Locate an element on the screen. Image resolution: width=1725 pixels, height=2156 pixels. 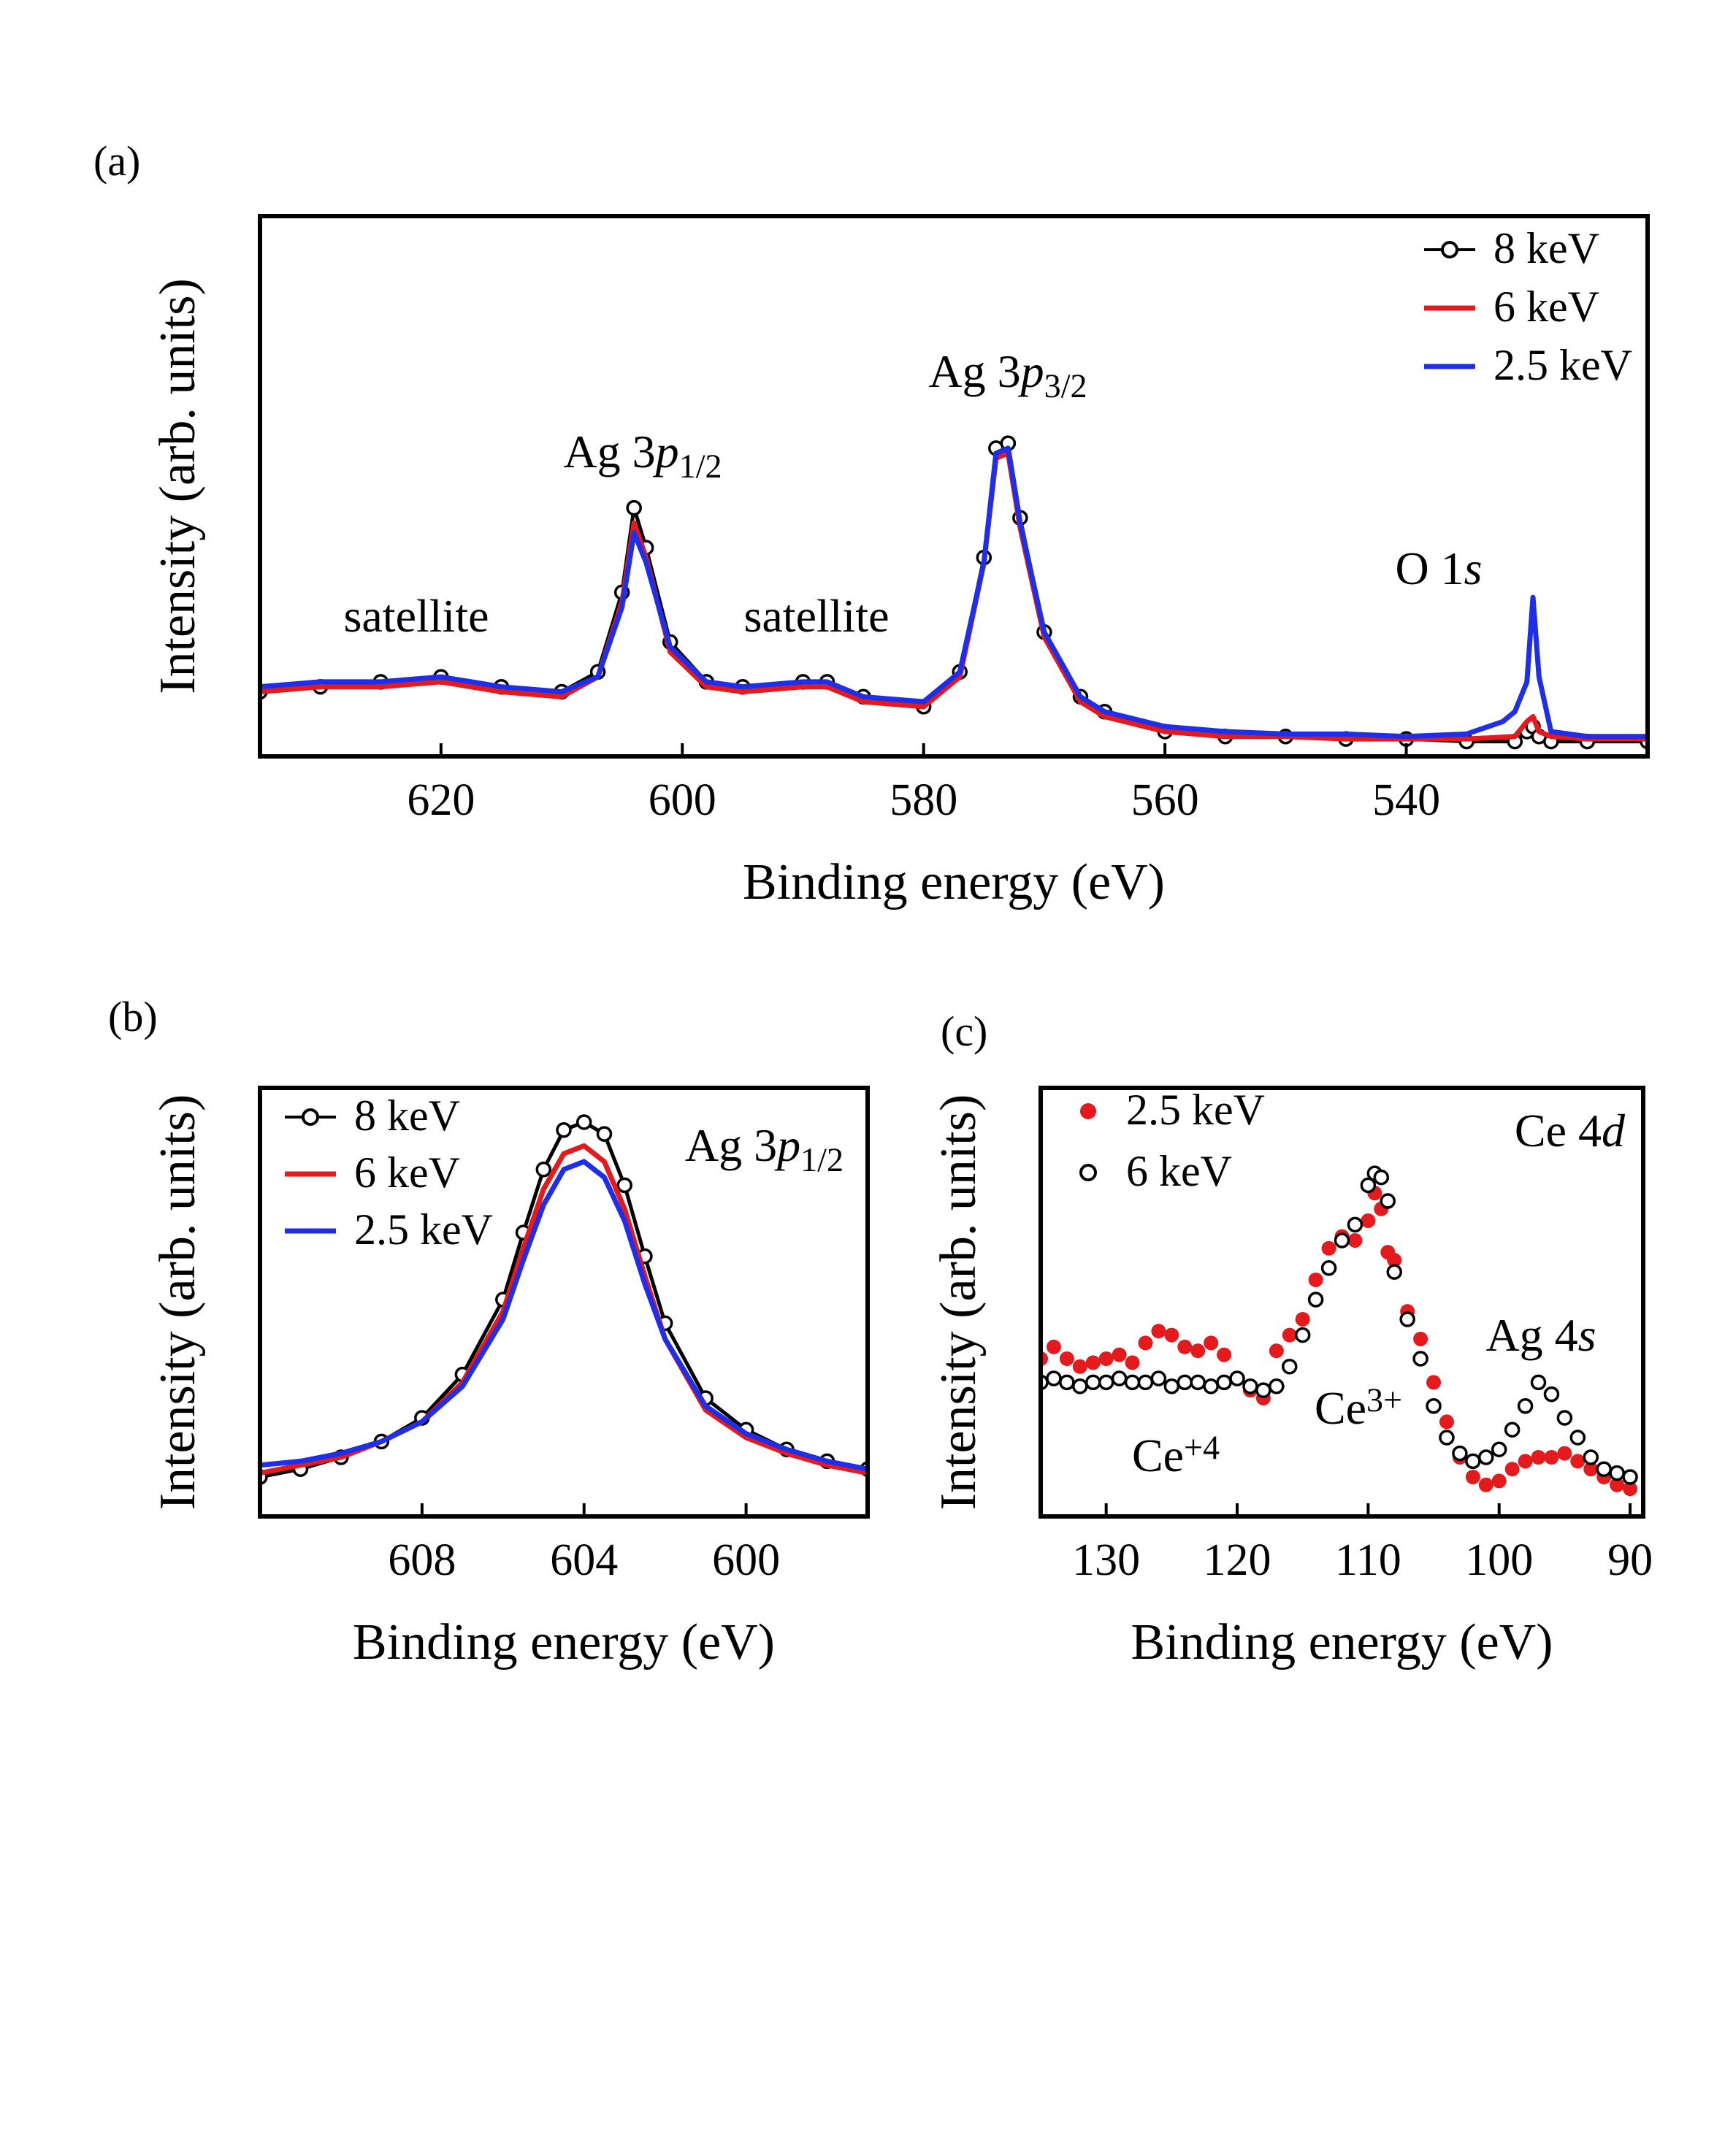
x-tick-label: 120 is located at coordinates (1237, 1560).